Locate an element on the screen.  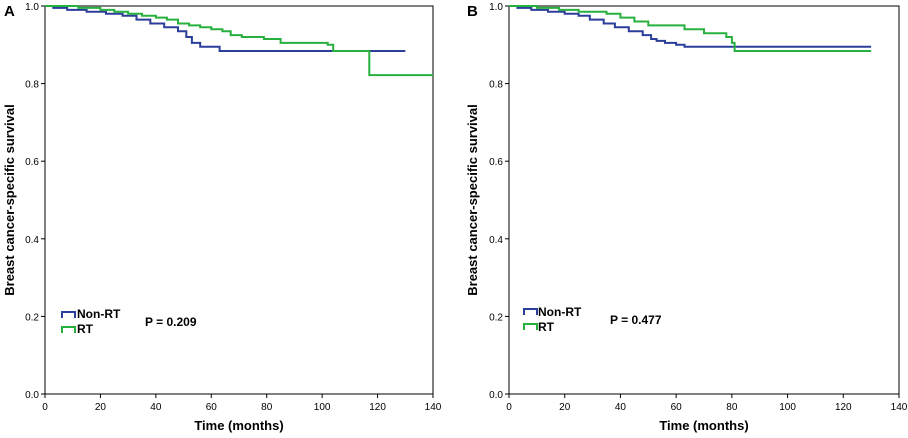
panel-label: A is located at coordinates (9, 11).